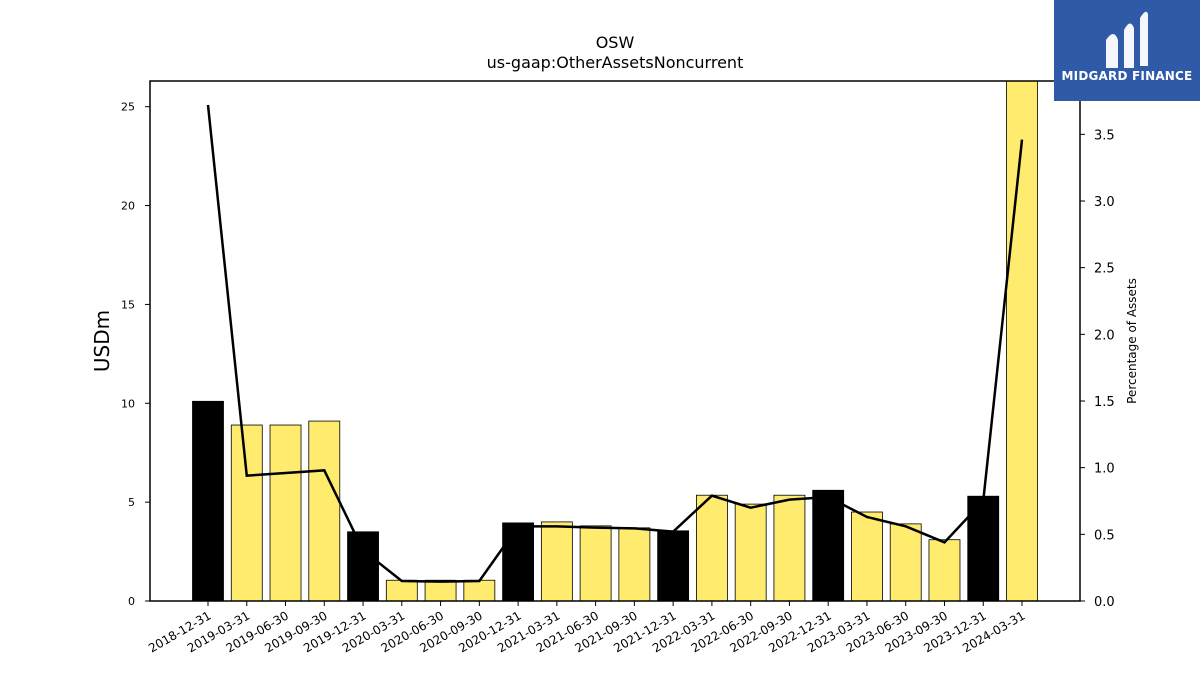  Describe the element at coordinates (615, 62) in the screenshot. I see `chart-subtitle: us-gaap:OtherAssetsNoncurrent` at that location.